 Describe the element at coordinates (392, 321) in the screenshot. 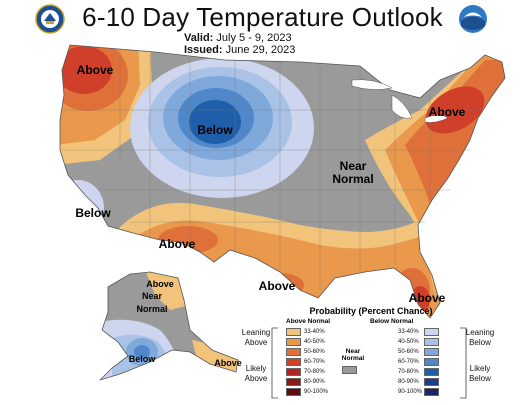

I see `legend-below-header: Below Normal` at that location.